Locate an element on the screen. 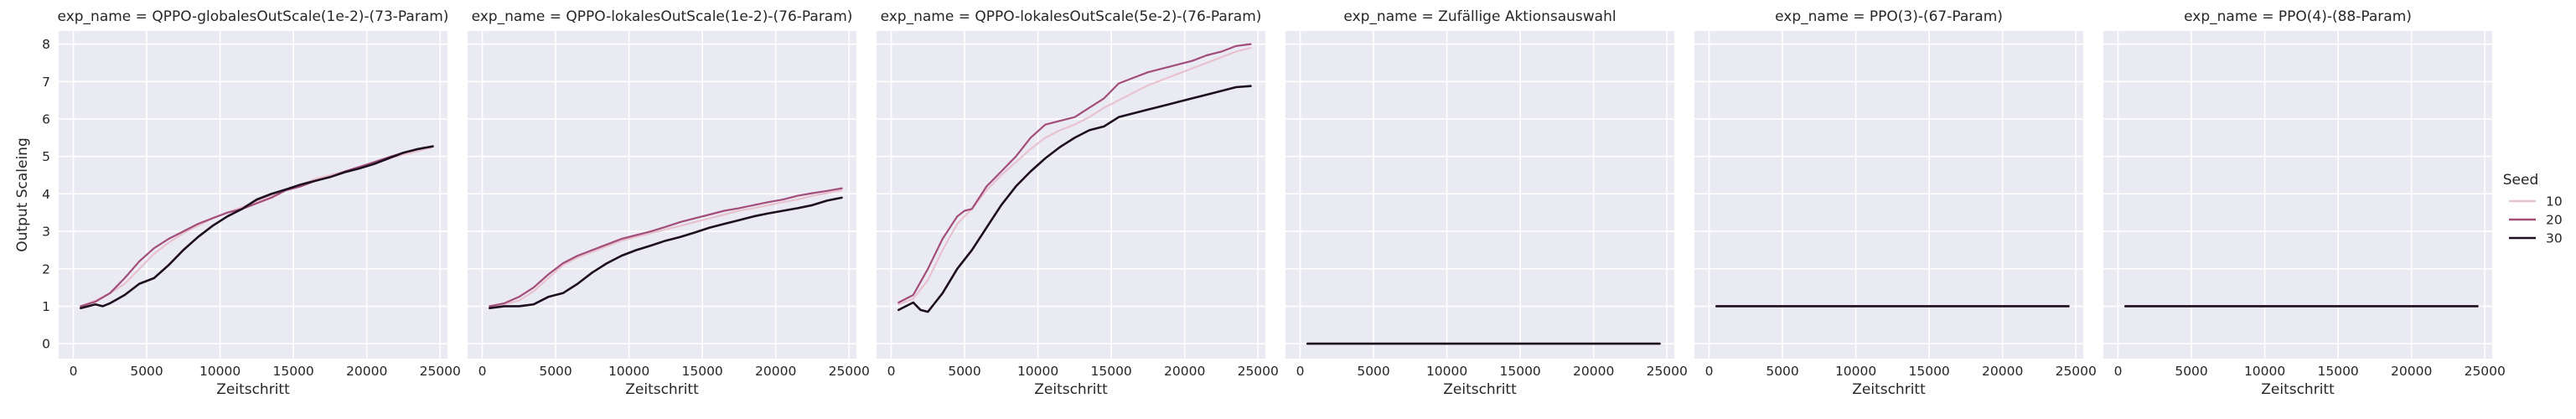 The width and height of the screenshot is (2576, 419). y-tick-label: 7 is located at coordinates (46, 82).